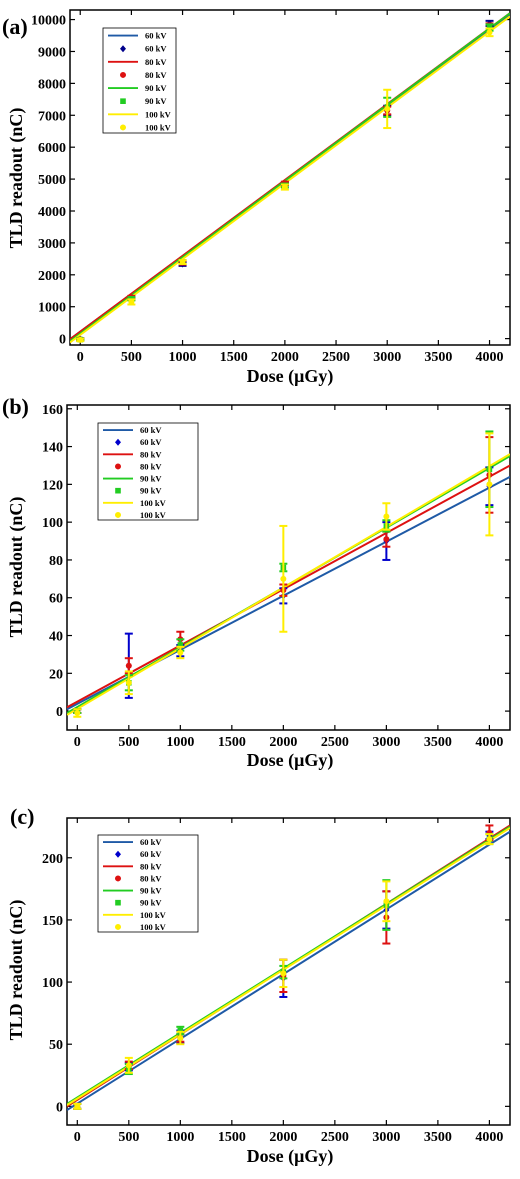 This screenshot has width=520, height=1179. I want to click on y-tick-label: 80, so click(56, 561).